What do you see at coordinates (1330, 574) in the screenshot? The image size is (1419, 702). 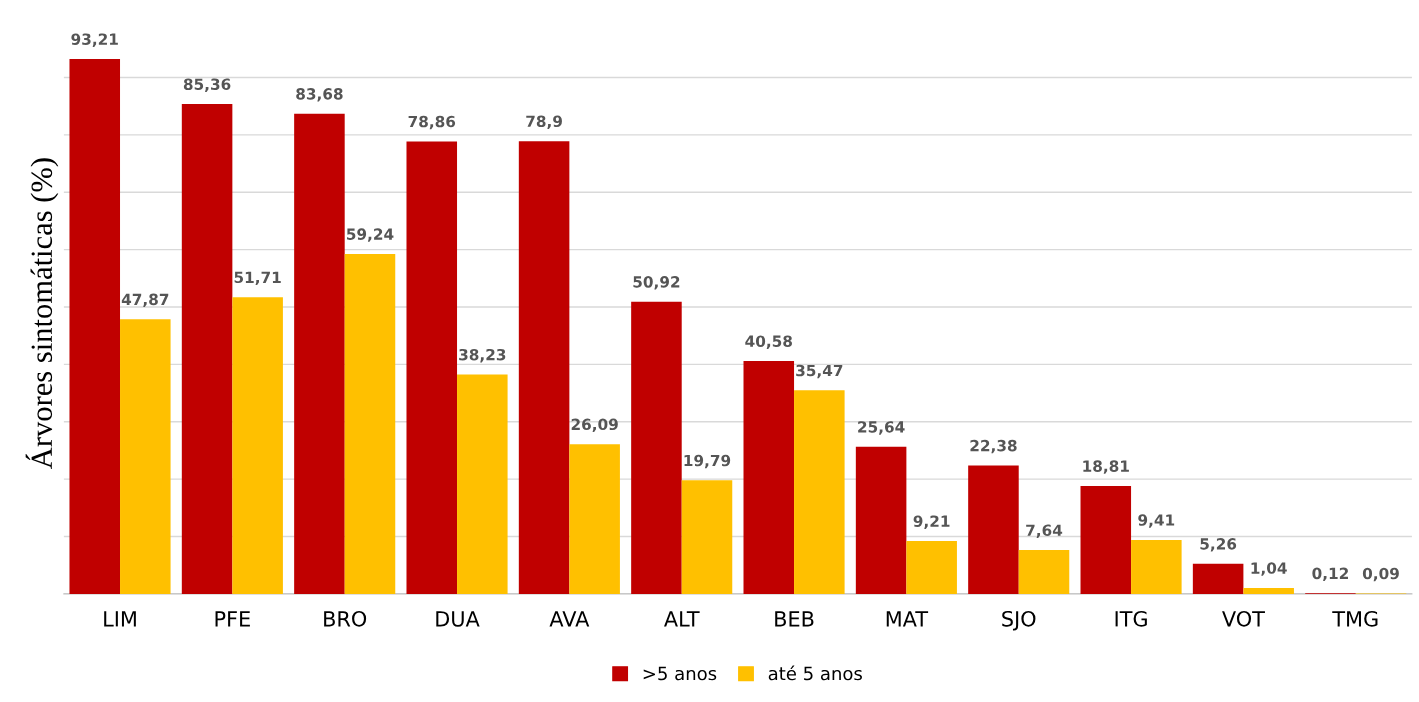 I see `data-label: 0,12` at bounding box center [1330, 574].